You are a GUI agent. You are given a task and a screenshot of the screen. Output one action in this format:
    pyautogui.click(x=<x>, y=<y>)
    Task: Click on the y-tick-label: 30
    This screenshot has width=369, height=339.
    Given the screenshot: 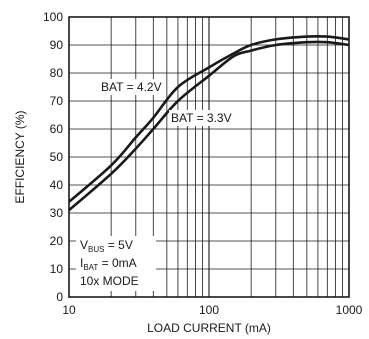 What is the action you would take?
    pyautogui.click(x=57, y=213)
    